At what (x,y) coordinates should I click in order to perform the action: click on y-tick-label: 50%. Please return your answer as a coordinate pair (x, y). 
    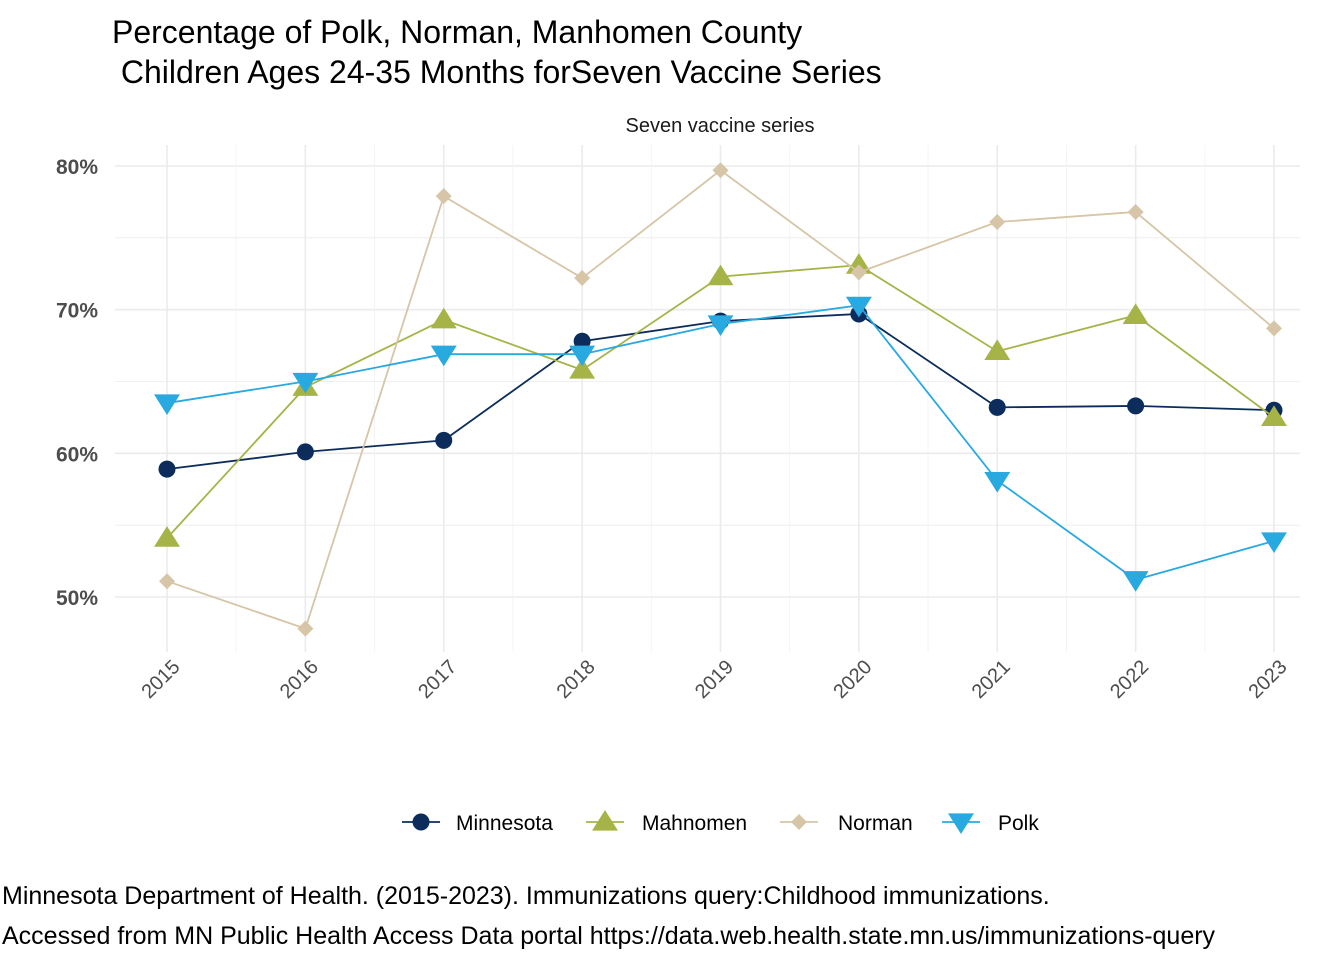
    Looking at the image, I should click on (77, 598).